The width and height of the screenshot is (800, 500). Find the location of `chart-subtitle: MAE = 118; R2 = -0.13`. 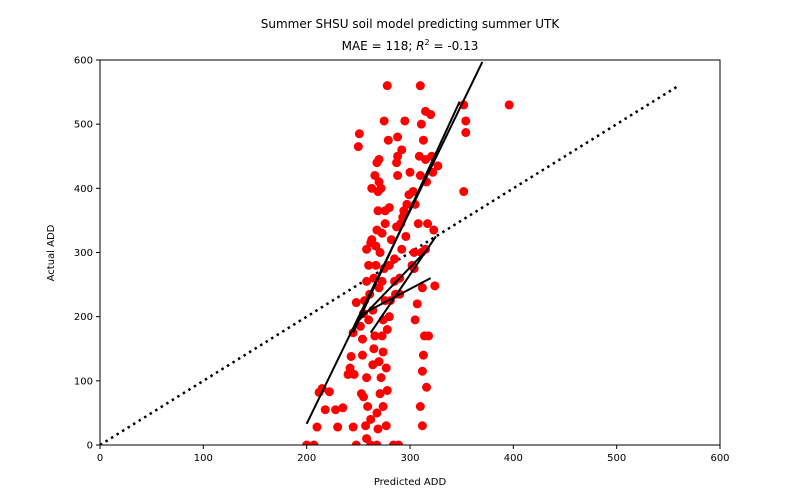

chart-subtitle: MAE = 118; R2 = -0.13 is located at coordinates (410, 45).